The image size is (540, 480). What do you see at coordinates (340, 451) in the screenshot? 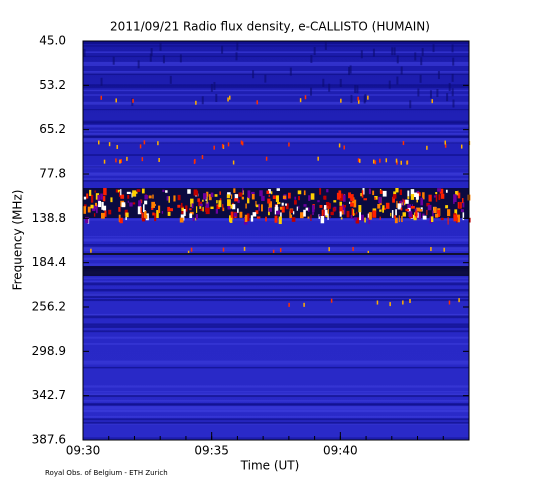
I see `x-tick-label: 09:40` at bounding box center [340, 451].